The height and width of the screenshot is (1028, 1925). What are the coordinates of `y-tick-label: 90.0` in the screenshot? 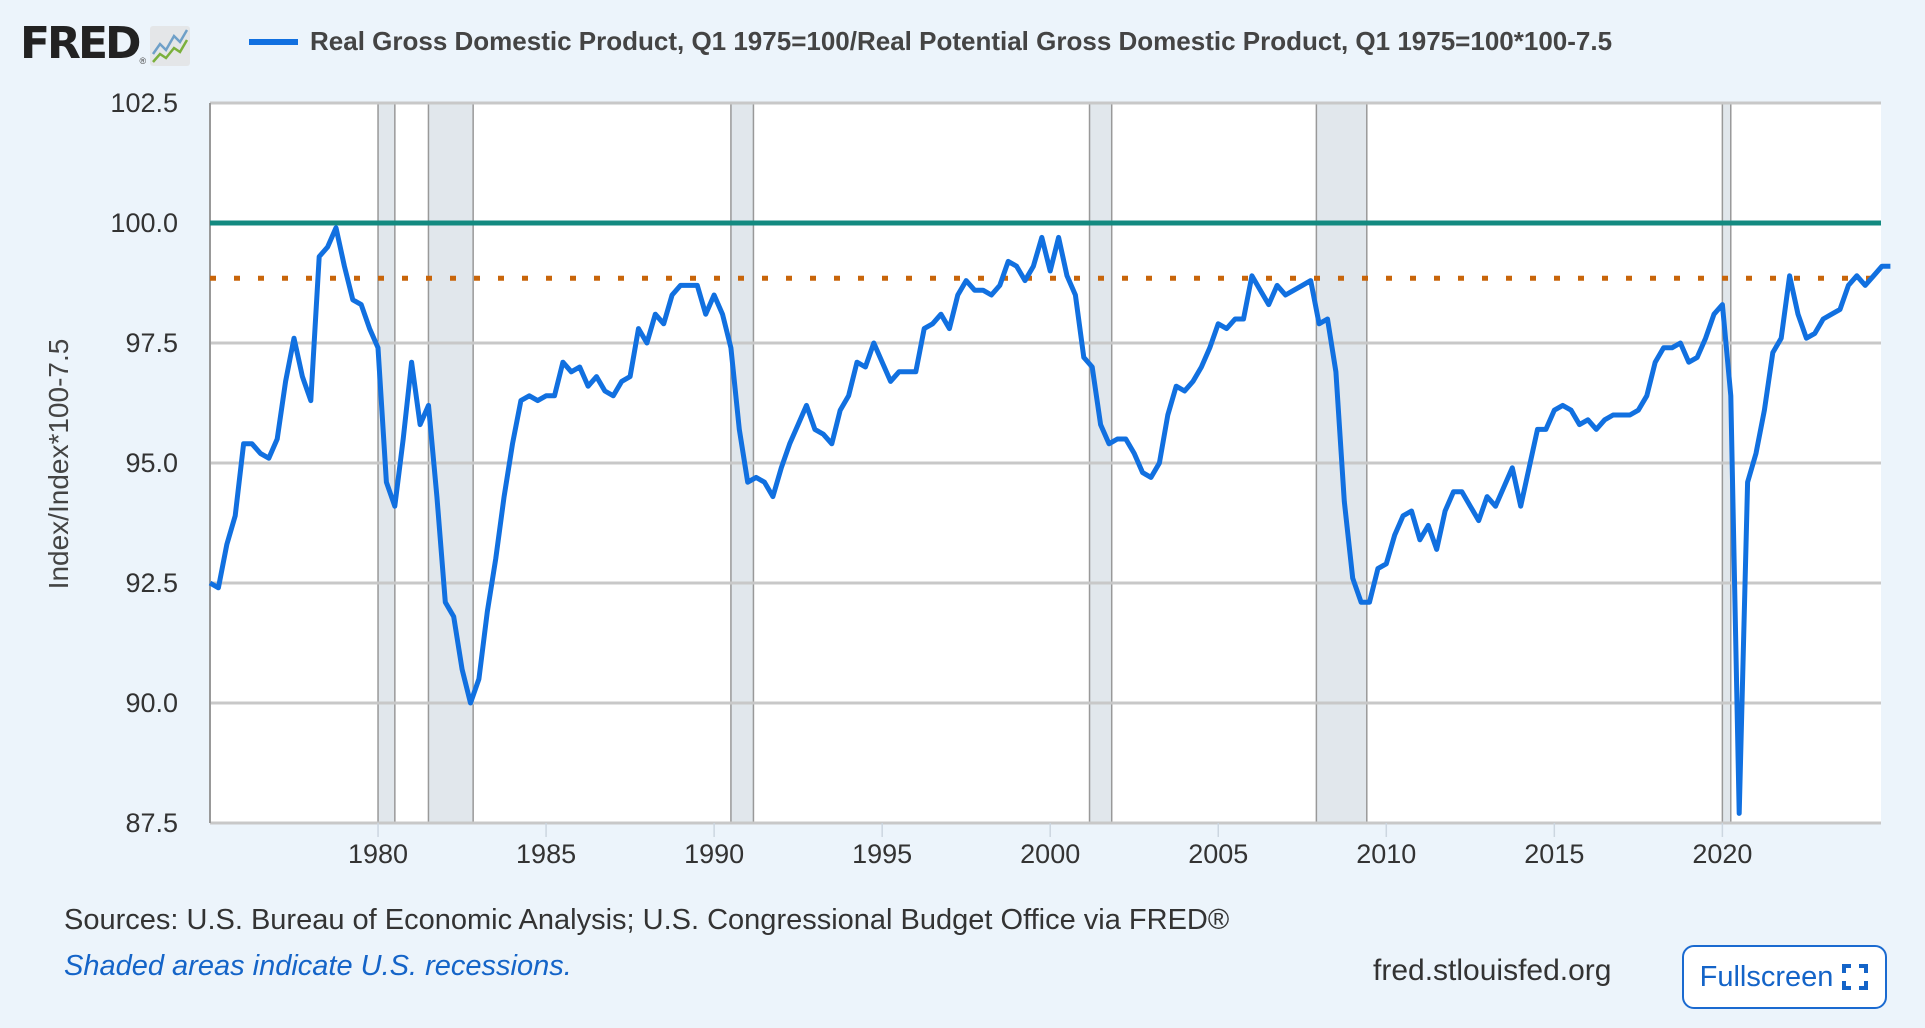 It's located at (151, 703).